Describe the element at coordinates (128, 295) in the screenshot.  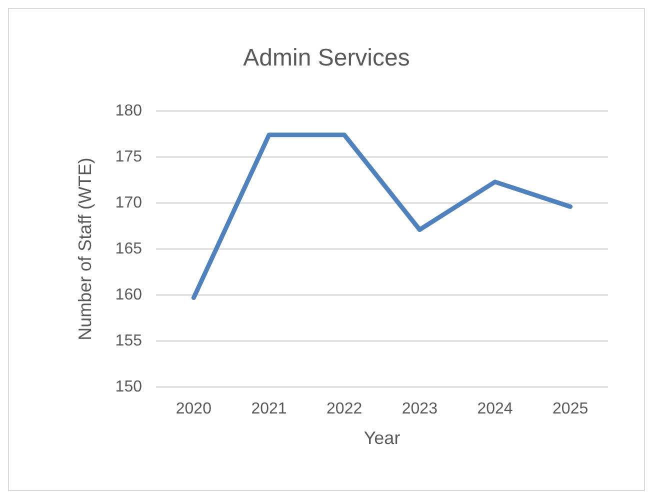
I see `y-tick-label: 160` at that location.